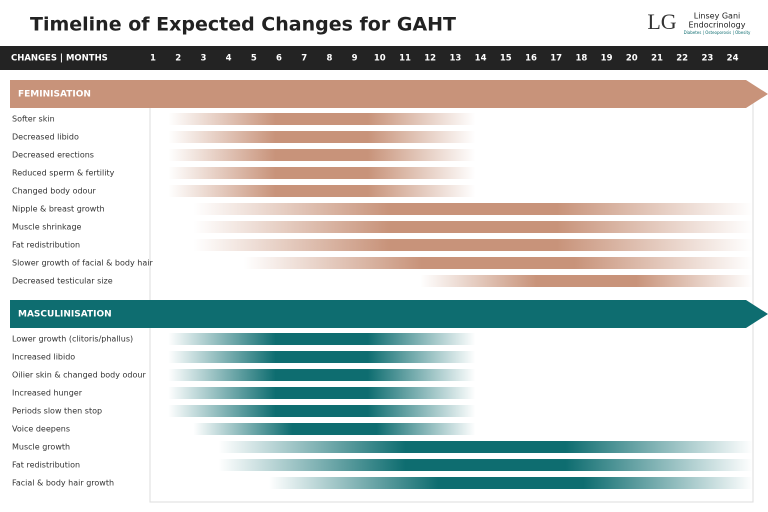 The width and height of the screenshot is (768, 512). I want to click on month-label: 13, so click(455, 59).